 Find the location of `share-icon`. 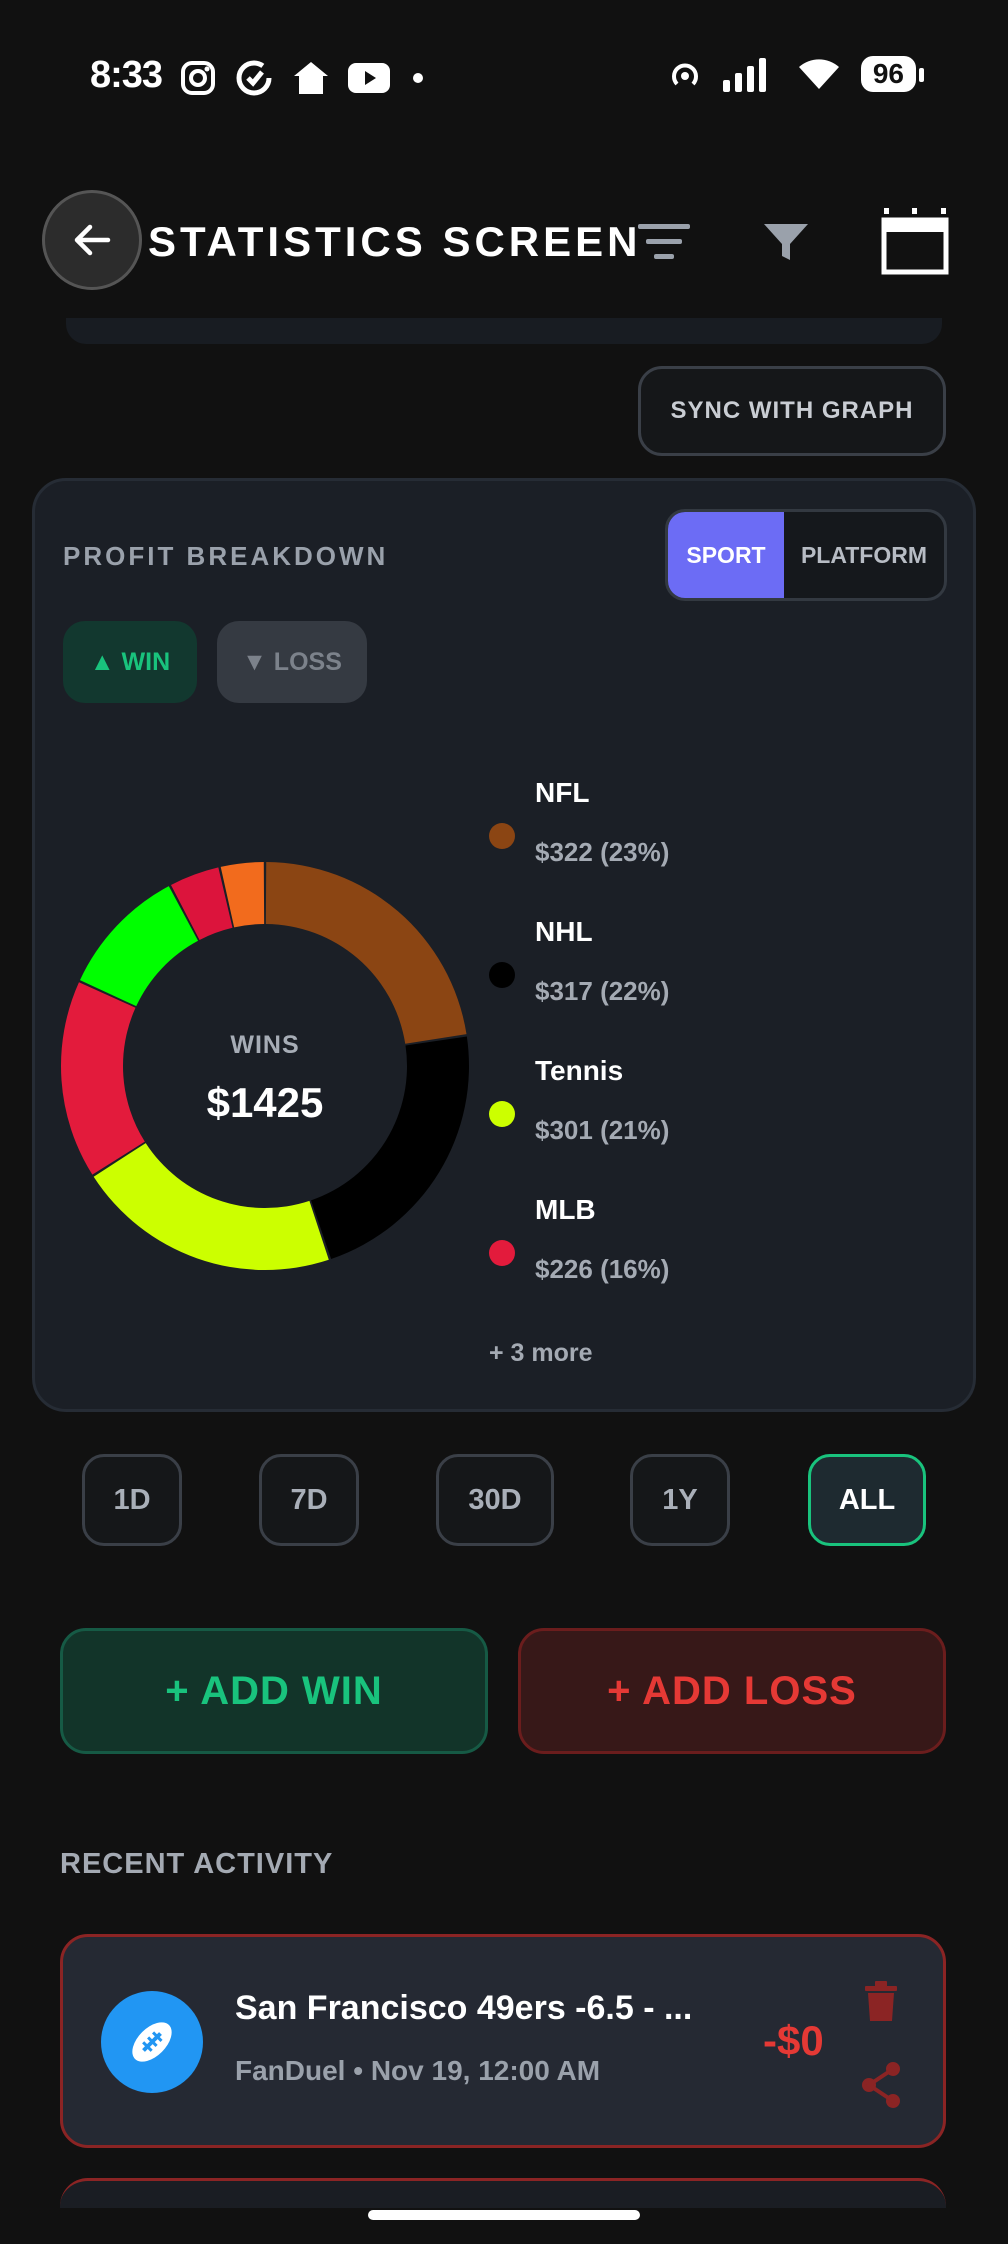

share-icon is located at coordinates (881, 2085).